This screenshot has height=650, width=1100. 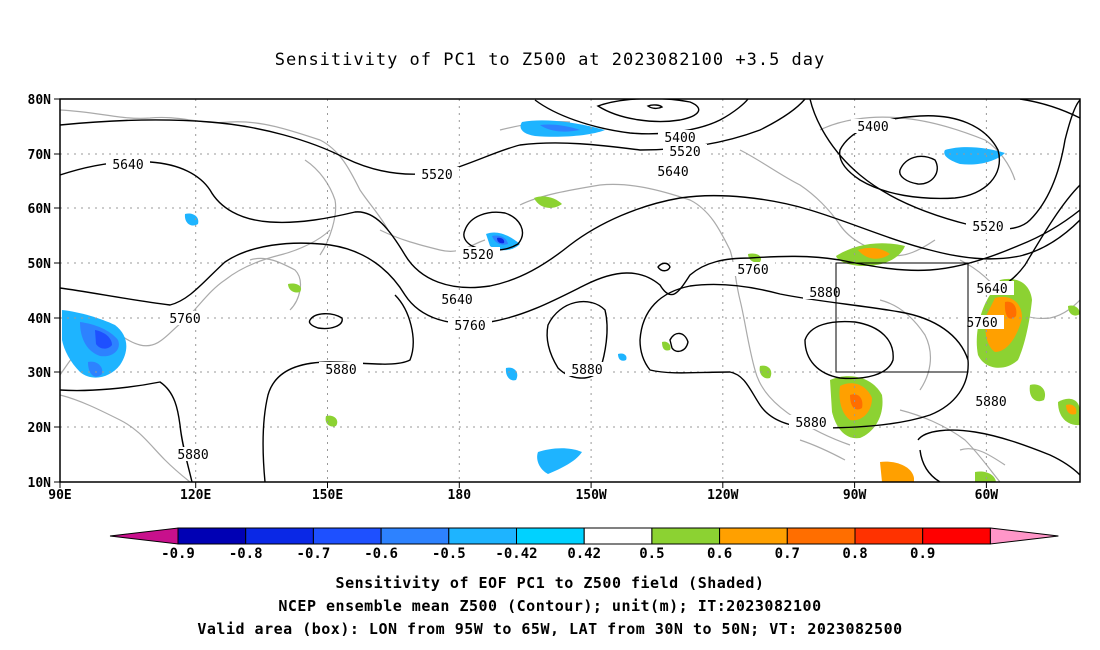 What do you see at coordinates (449, 554) in the screenshot?
I see `colorbar-tick-label: -0.5` at bounding box center [449, 554].